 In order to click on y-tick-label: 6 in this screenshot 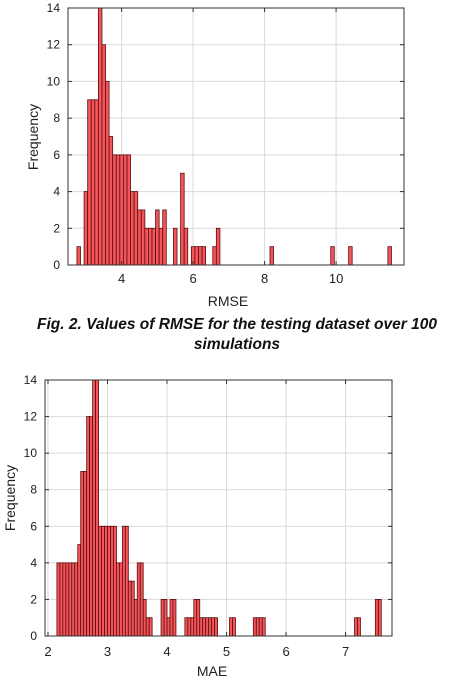, I will do `click(56, 155)`.